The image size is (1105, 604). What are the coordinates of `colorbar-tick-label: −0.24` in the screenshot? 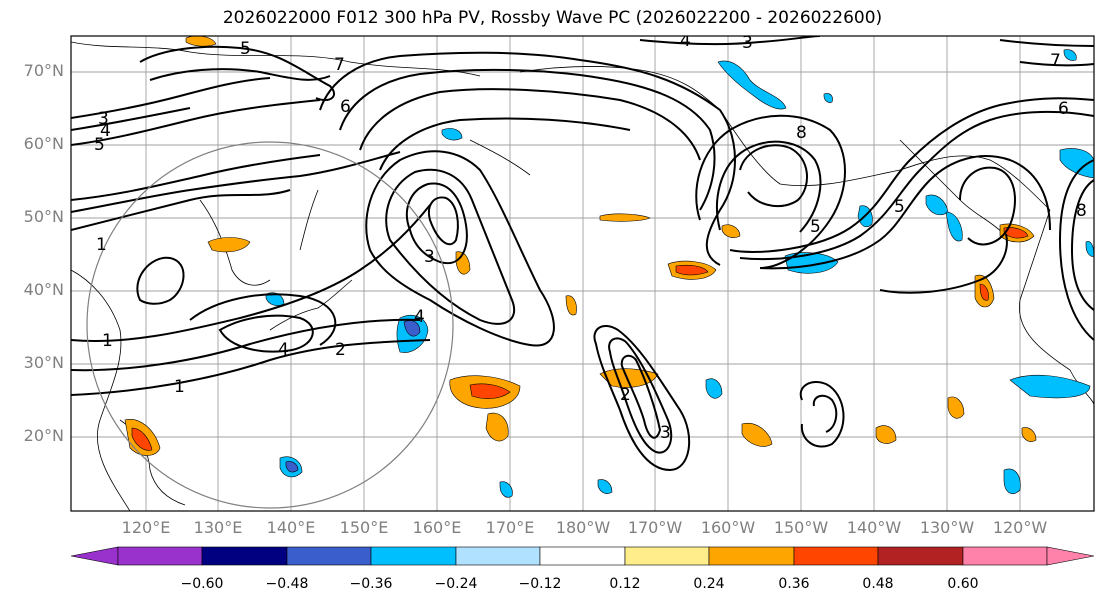 It's located at (456, 584).